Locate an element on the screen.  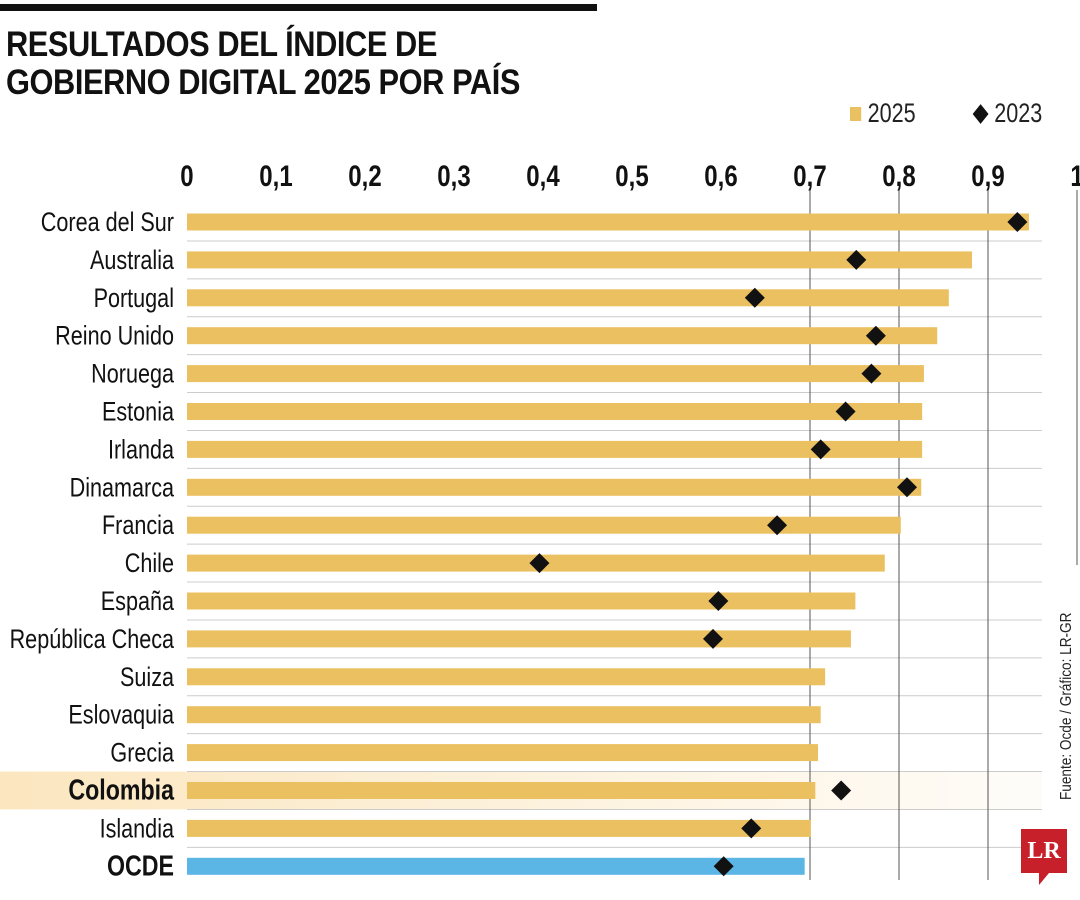
category-label: Eslovaquia is located at coordinates (121, 716).